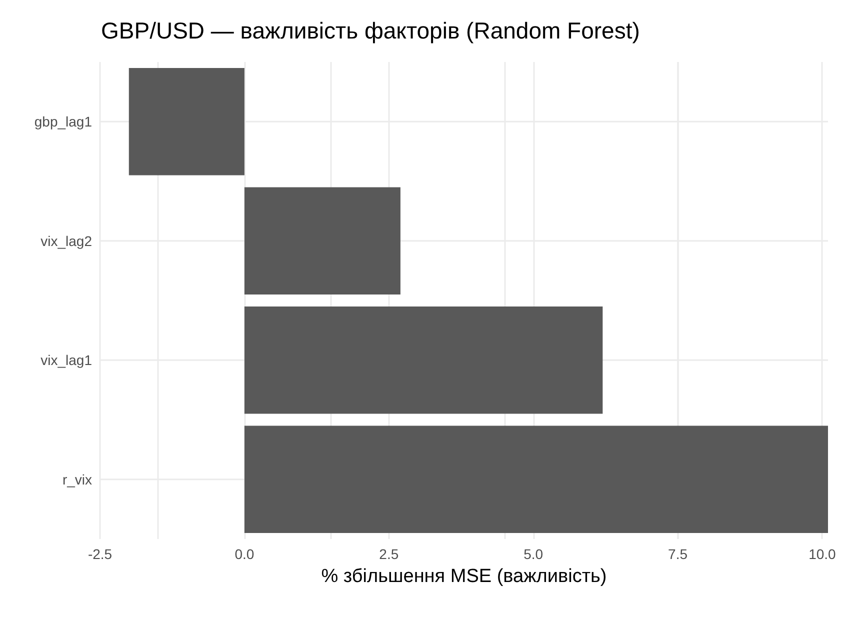 The image size is (853, 619). I want to click on y-tick-label: vix_lag1, so click(66, 360).